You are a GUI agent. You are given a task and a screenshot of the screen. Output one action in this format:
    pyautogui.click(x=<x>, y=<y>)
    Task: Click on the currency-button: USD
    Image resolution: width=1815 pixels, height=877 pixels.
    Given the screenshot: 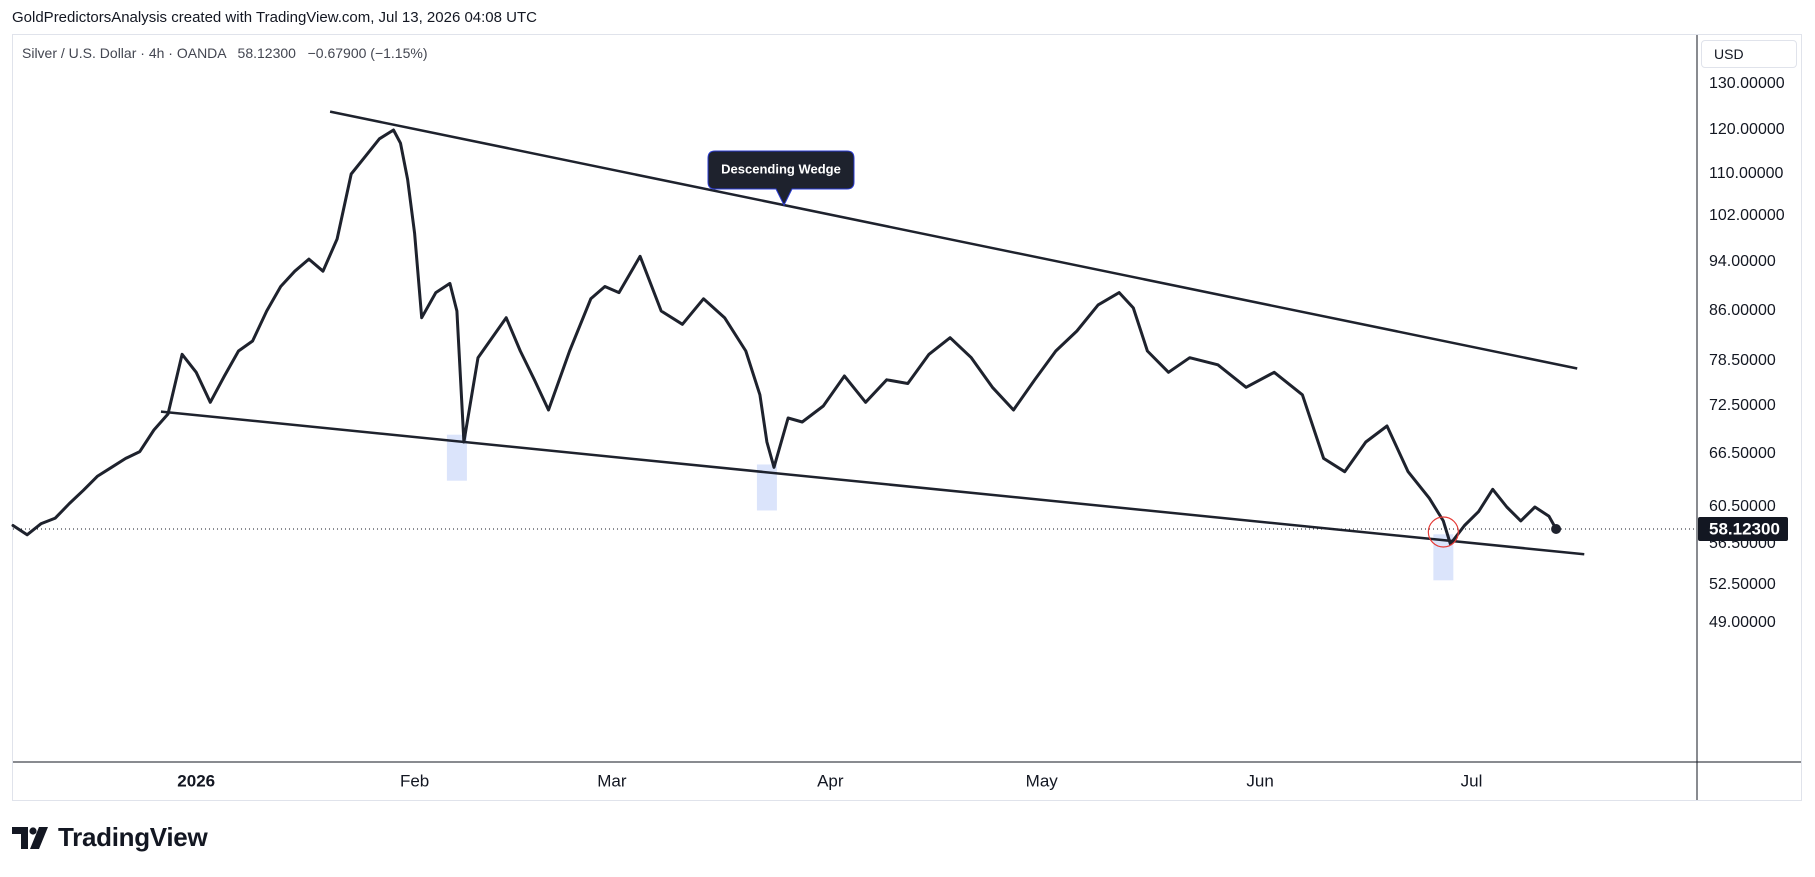 What is the action you would take?
    pyautogui.click(x=1749, y=54)
    